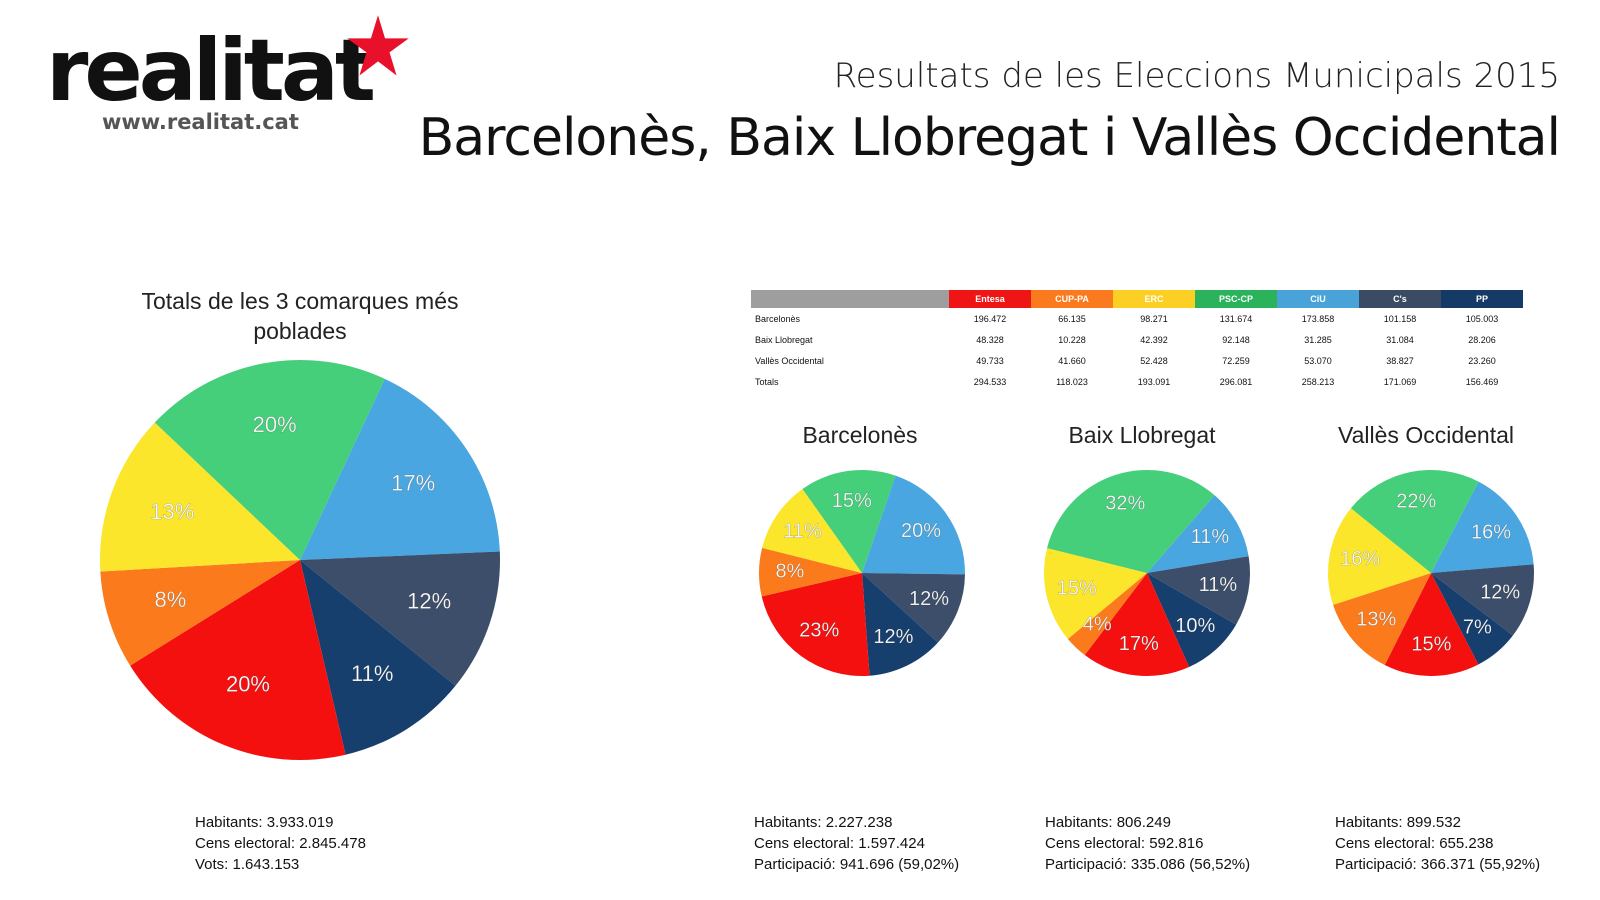 This screenshot has width=1600, height=900. Describe the element at coordinates (1108, 822) in the screenshot. I see `stat-line: Habitants: 806.249` at that location.